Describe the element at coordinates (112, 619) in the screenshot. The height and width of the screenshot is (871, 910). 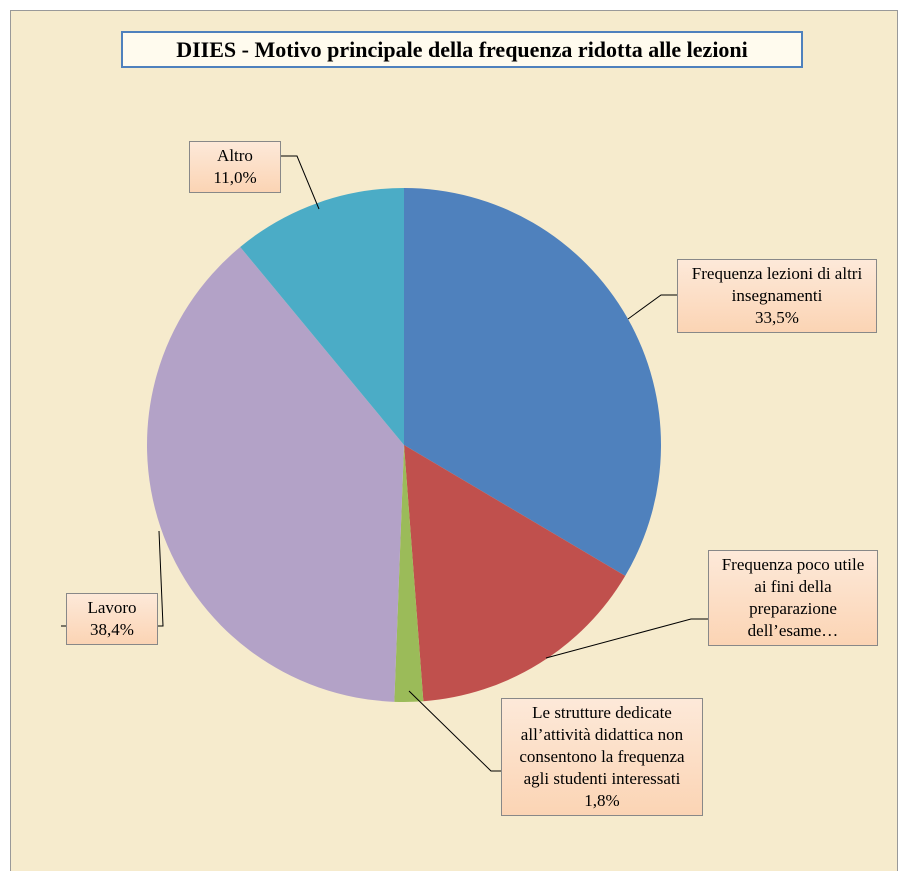
I see `data-label: Lavoro 38,4%` at that location.